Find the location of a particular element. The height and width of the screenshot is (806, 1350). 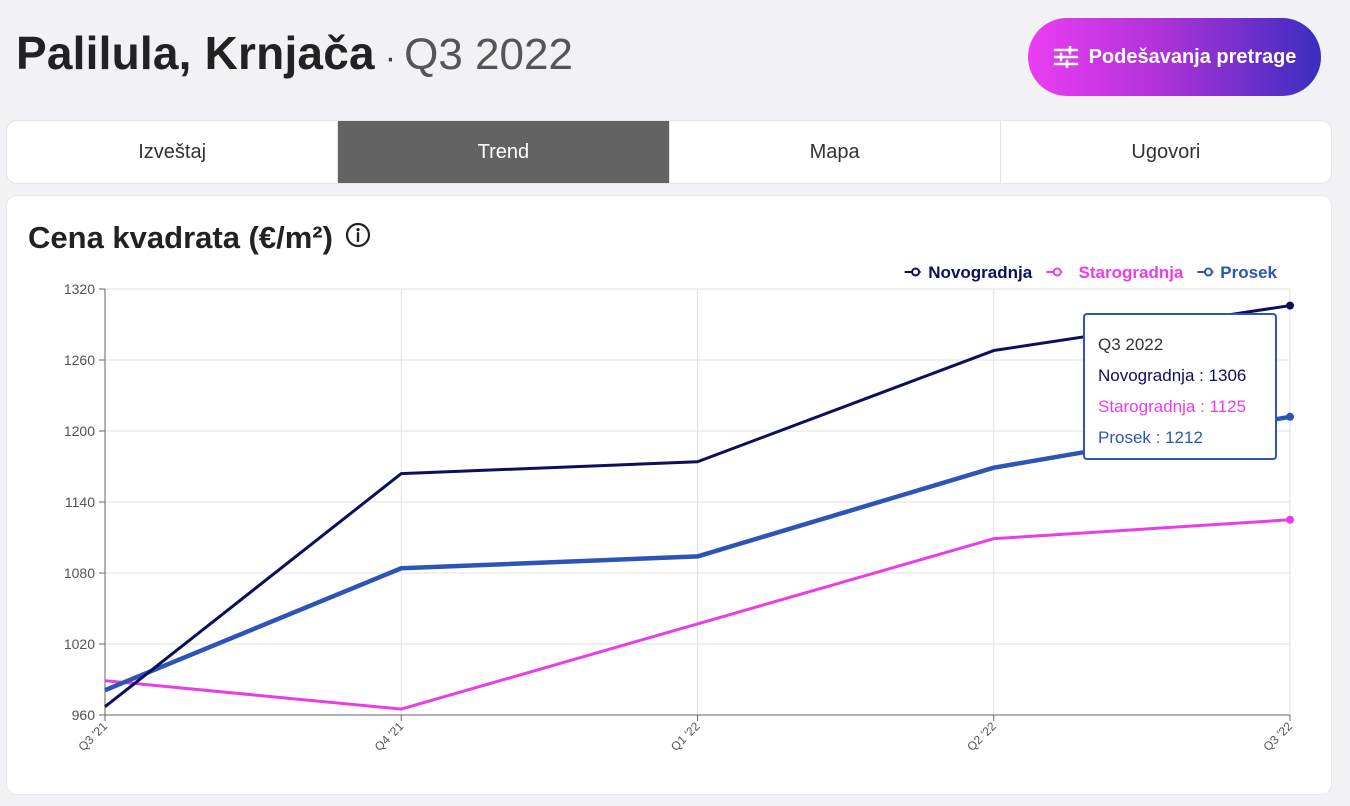

tab-trend: Trend is located at coordinates (504, 152).